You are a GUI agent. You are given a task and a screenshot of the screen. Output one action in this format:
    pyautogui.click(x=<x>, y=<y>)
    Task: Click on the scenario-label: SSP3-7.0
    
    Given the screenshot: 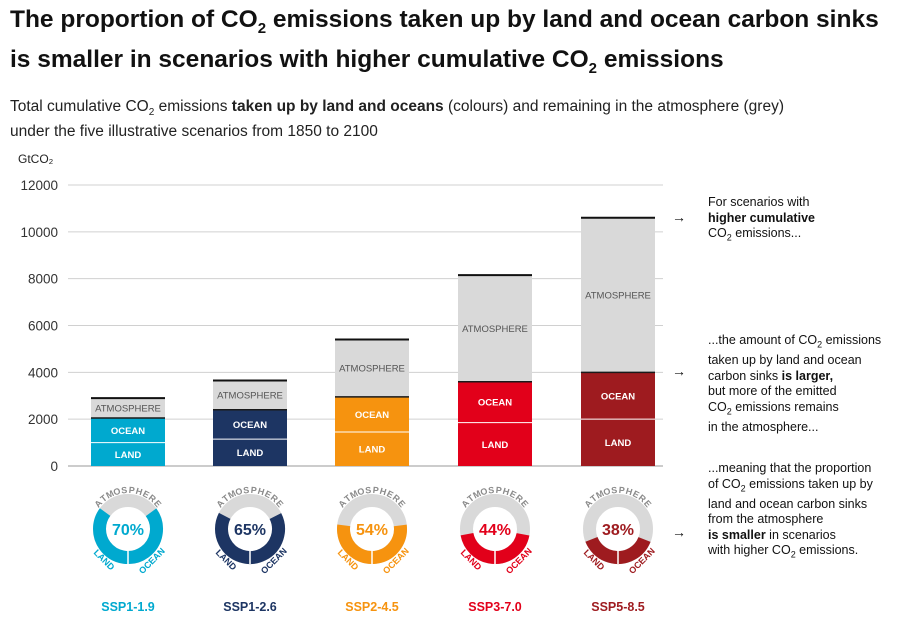 What is the action you would take?
    pyautogui.click(x=495, y=607)
    